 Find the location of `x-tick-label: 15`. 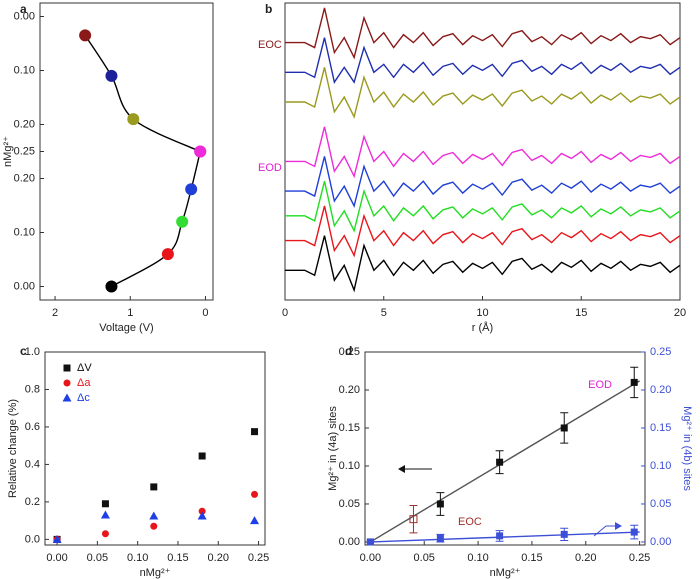

x-tick-label: 15 is located at coordinates (581, 313).